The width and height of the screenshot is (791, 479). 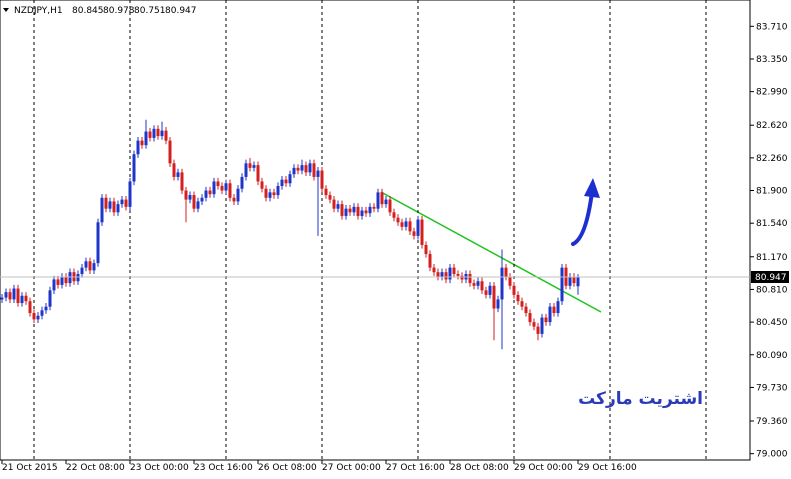 What do you see at coordinates (150, 11) in the screenshot?
I see `header-low: 80.751` at bounding box center [150, 11].